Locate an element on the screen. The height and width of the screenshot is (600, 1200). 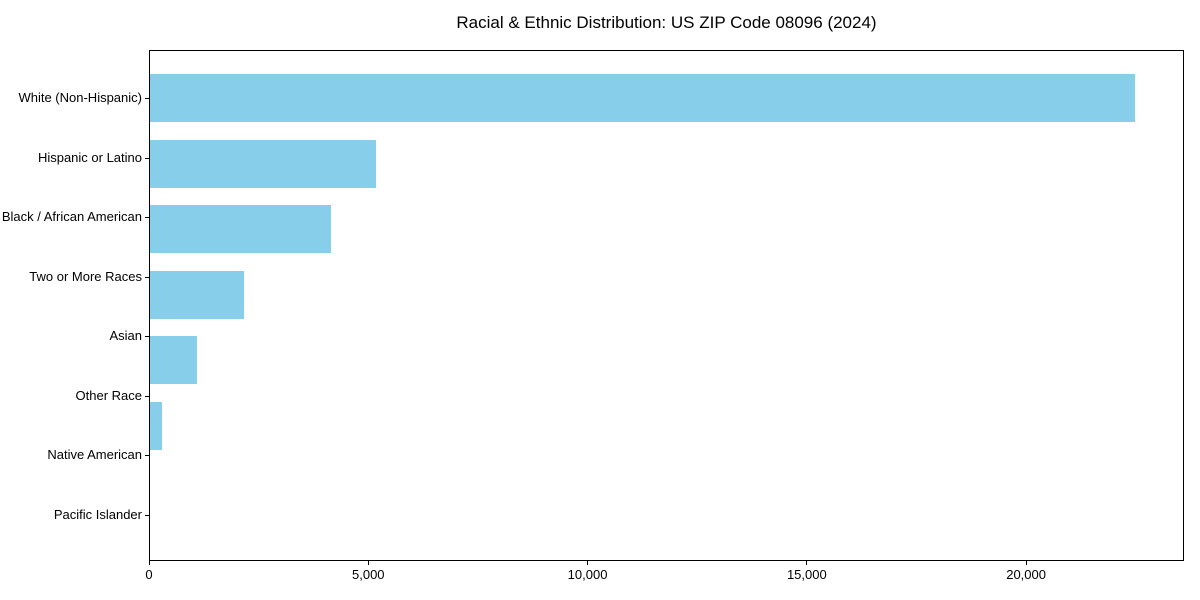
x-tick-label: 5,000 is located at coordinates (368, 574).